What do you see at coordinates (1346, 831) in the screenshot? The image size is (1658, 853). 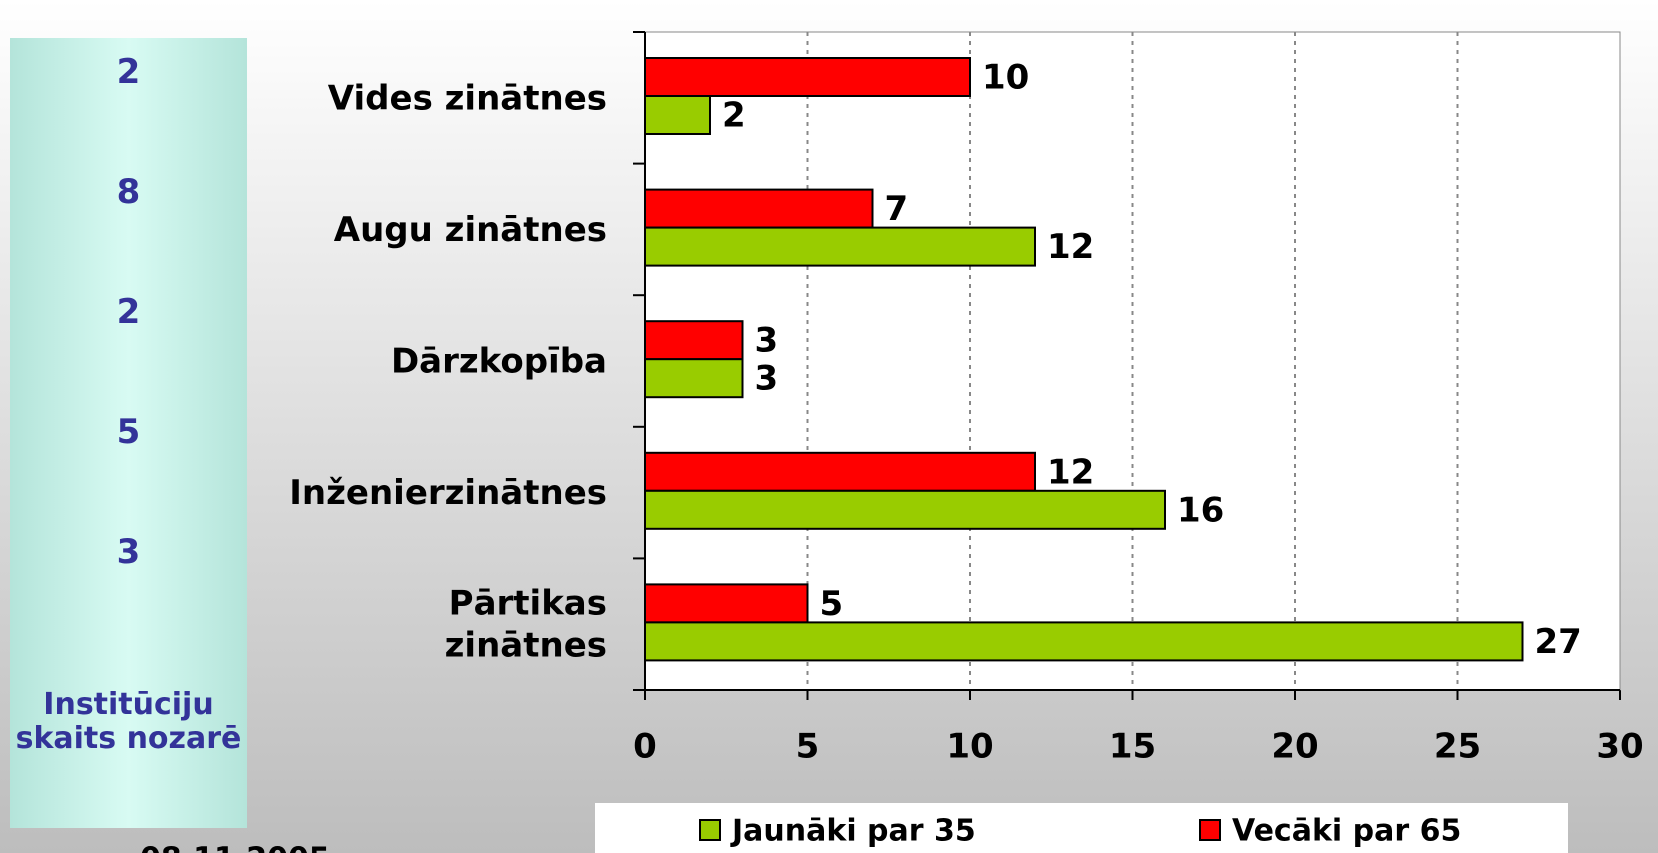 I see `legend-label: Vecāki par 65` at bounding box center [1346, 831].